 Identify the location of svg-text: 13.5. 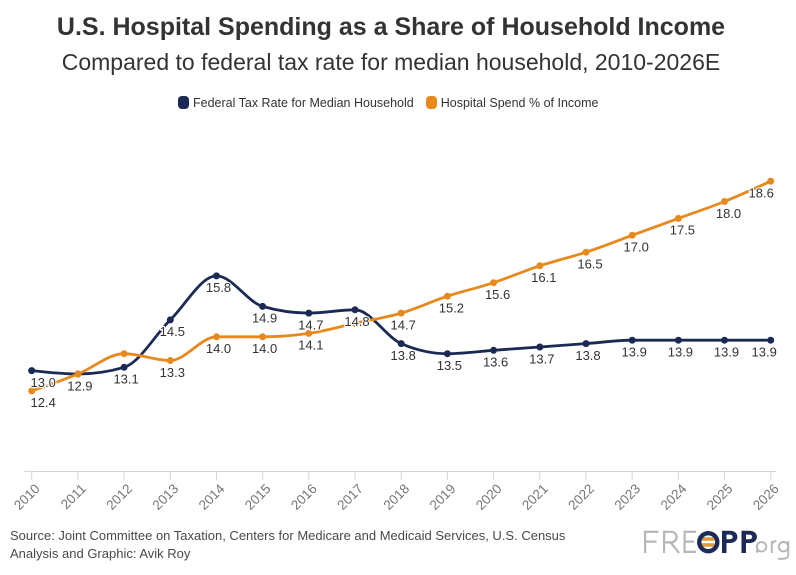
(449, 365).